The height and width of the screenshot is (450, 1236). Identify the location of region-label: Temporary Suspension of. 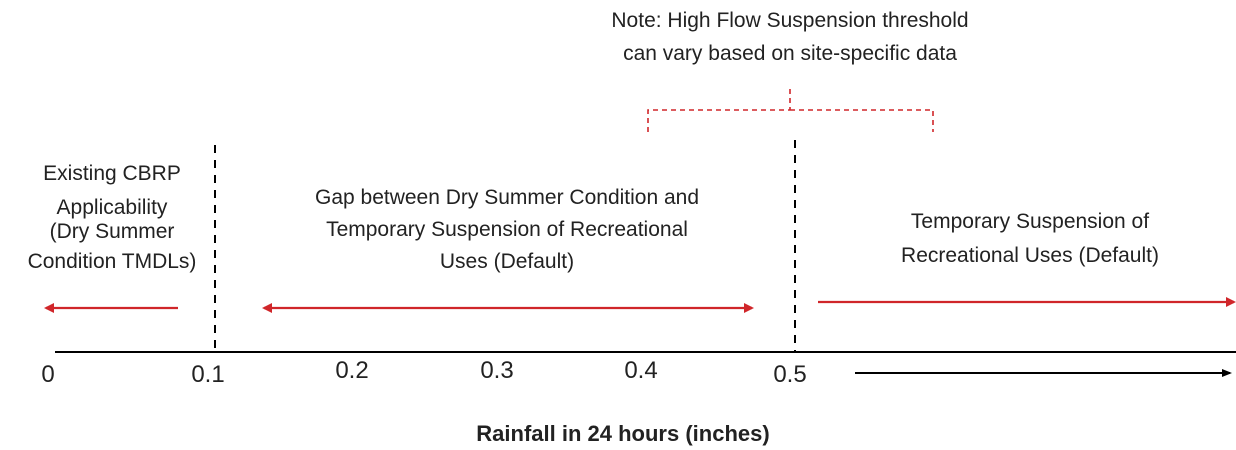
(1030, 221).